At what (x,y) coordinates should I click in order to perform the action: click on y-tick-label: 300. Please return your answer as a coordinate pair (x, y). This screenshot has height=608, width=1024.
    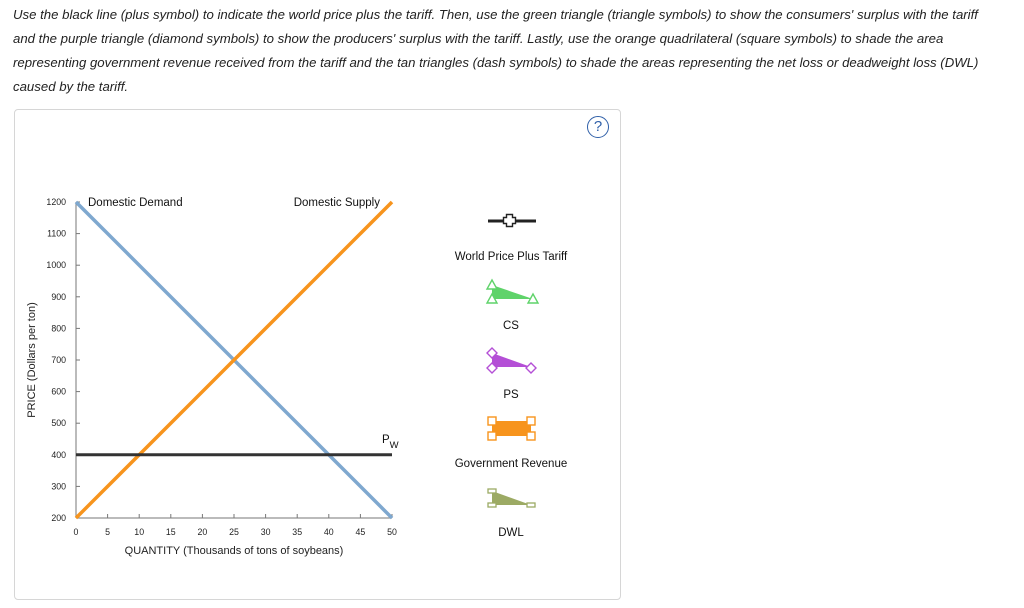
    Looking at the image, I should click on (58, 486).